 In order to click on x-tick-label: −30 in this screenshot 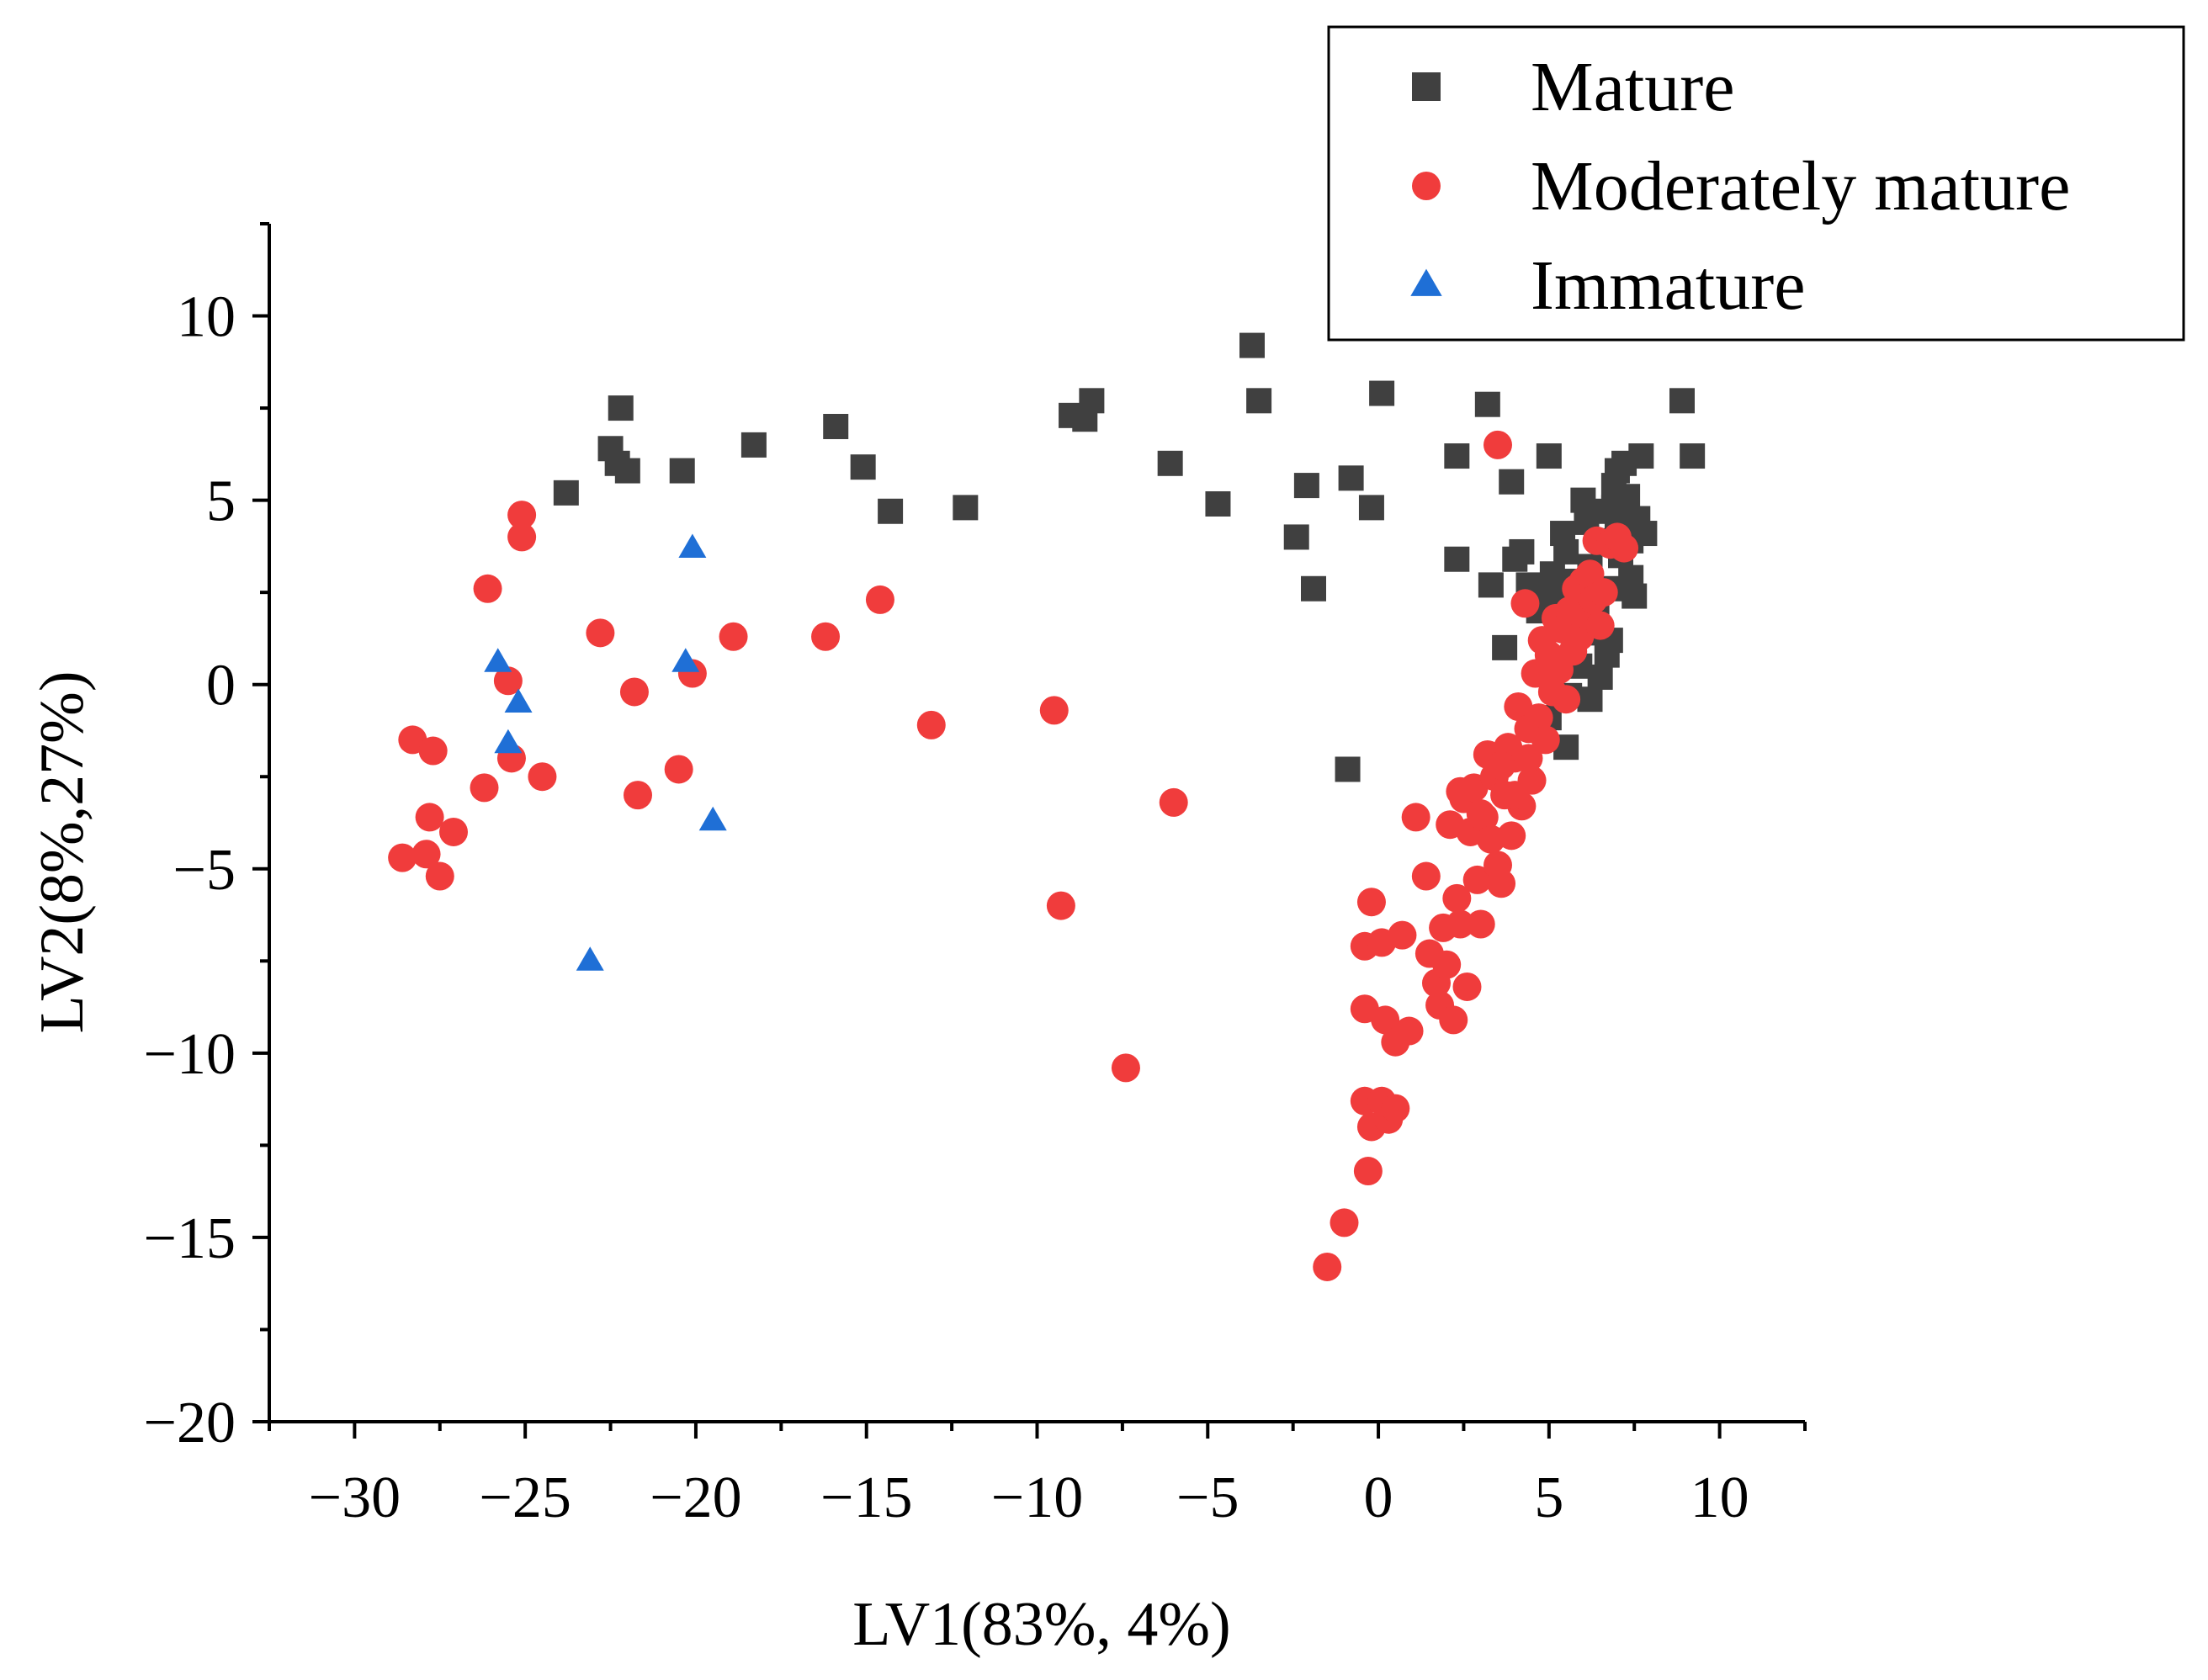, I will do `click(355, 1497)`.